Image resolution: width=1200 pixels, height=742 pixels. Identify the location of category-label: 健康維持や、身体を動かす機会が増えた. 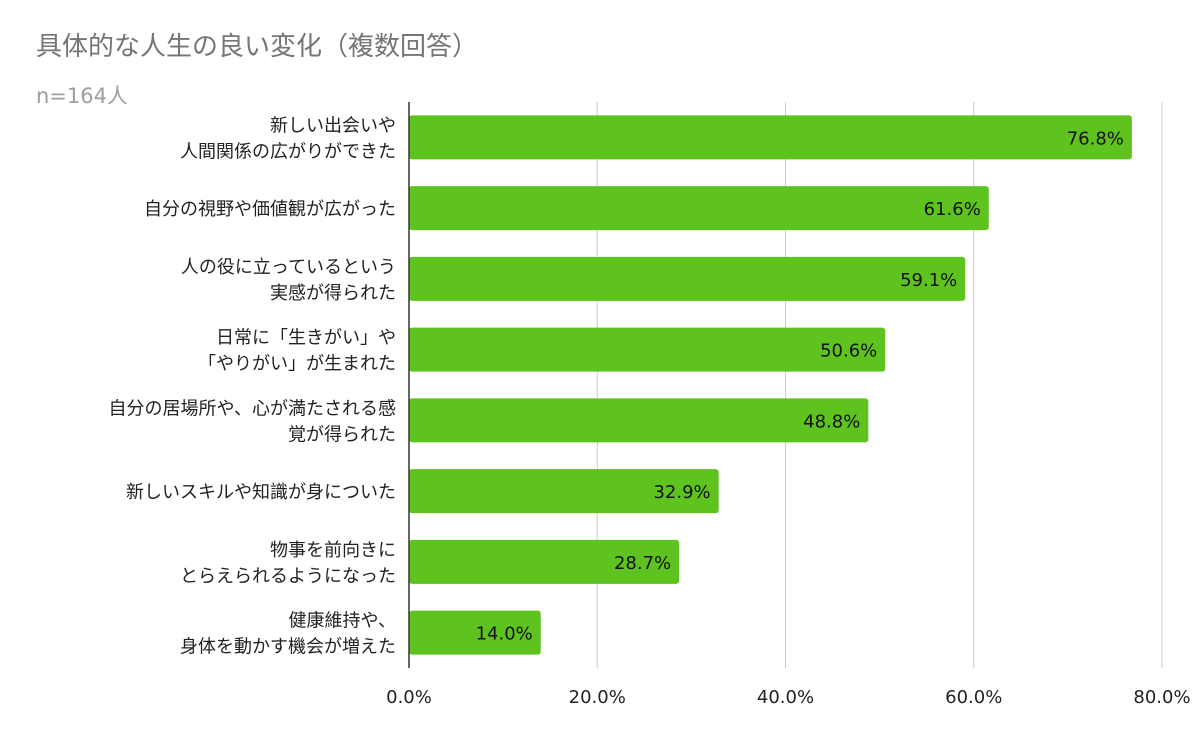
(288, 634).